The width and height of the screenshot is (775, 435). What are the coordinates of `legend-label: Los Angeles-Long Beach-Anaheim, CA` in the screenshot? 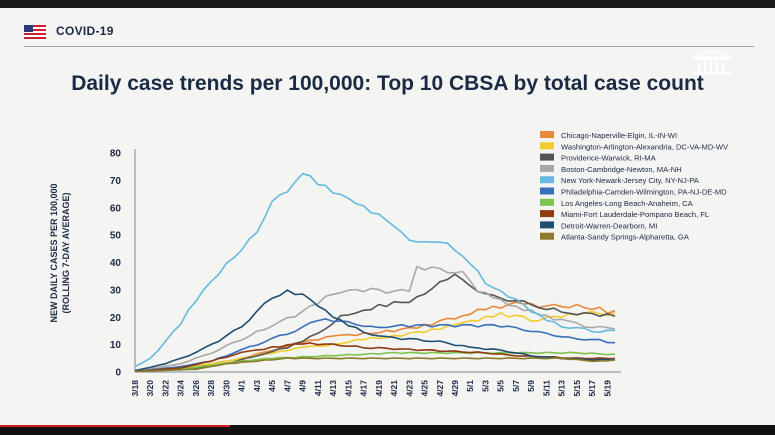 It's located at (627, 203).